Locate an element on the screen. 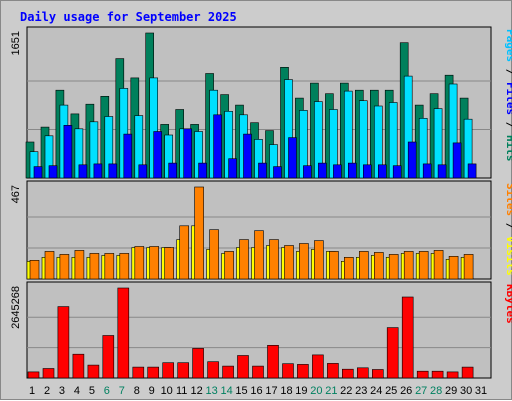  x-tick-label: 1 is located at coordinates (32, 391).